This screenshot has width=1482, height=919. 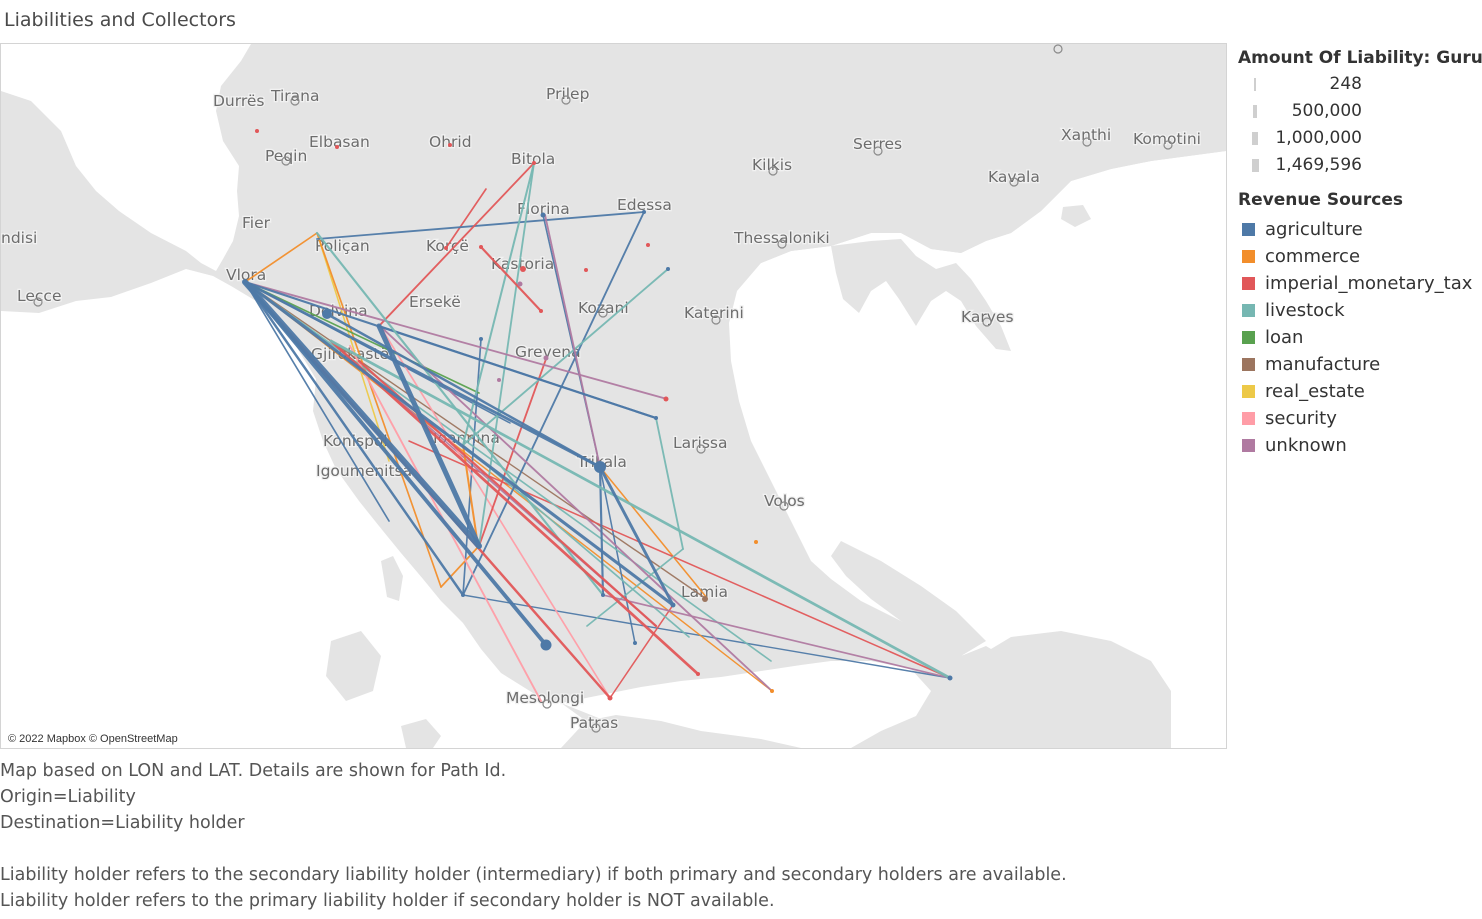 What do you see at coordinates (1360, 418) in the screenshot?
I see `legend-item-security: security` at bounding box center [1360, 418].